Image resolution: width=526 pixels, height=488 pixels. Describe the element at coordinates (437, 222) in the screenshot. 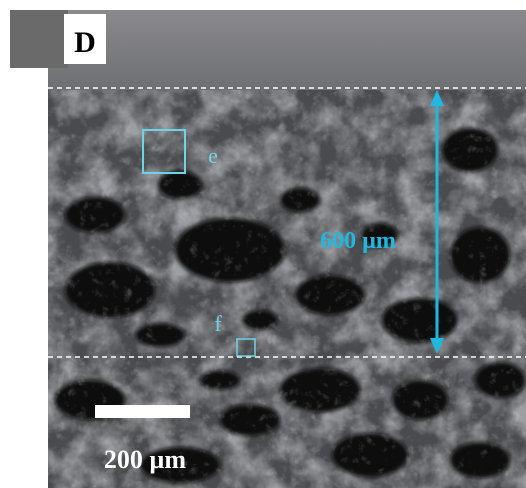

I see `thickness-arrow` at that location.